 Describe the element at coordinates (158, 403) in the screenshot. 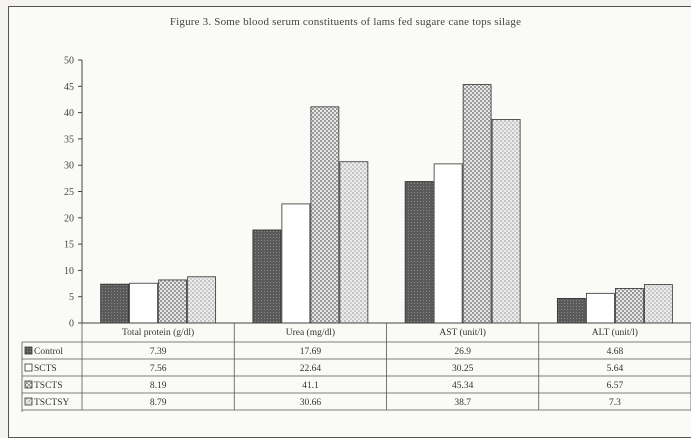

I see `data-label: 8.79` at that location.